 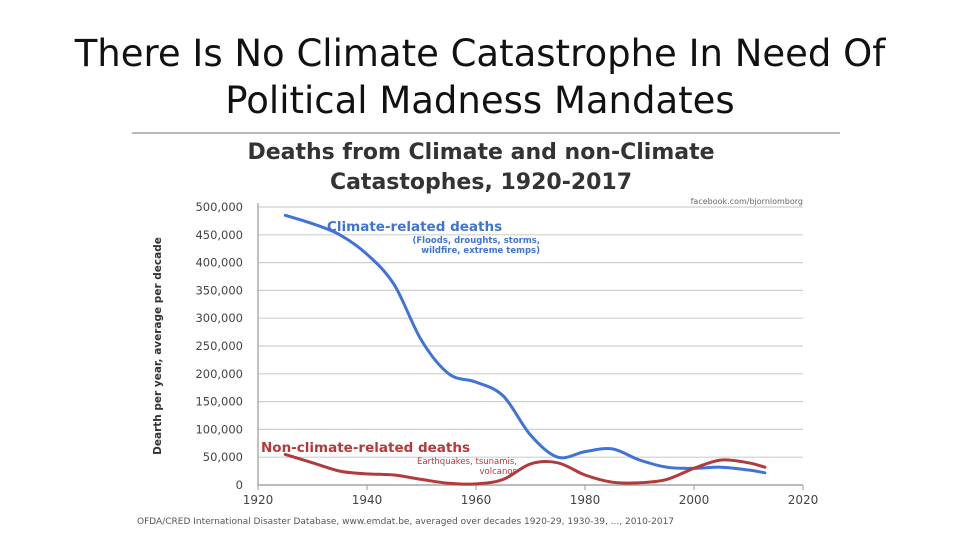 I want to click on climate-series-sublabel-1: (Floods, droughts, storms,, so click(x=476, y=241).